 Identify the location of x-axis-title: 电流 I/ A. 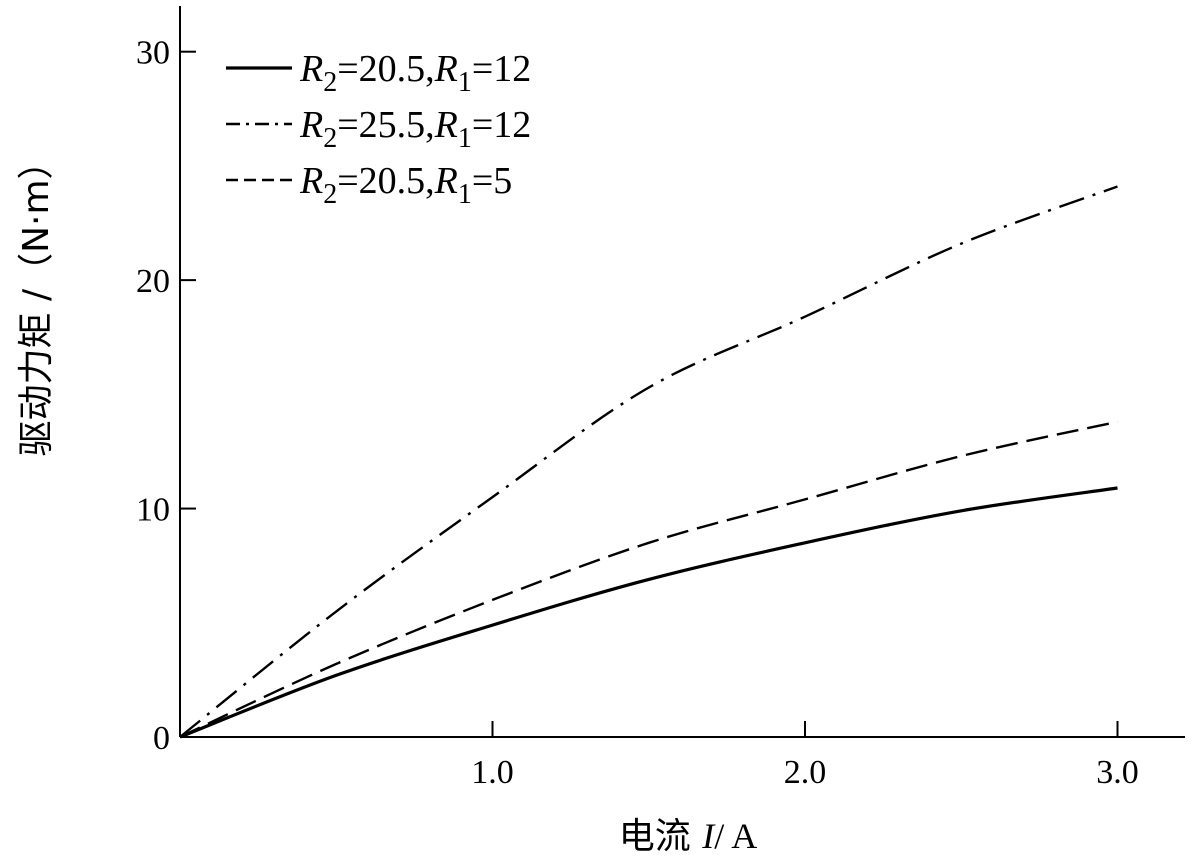
(688, 836).